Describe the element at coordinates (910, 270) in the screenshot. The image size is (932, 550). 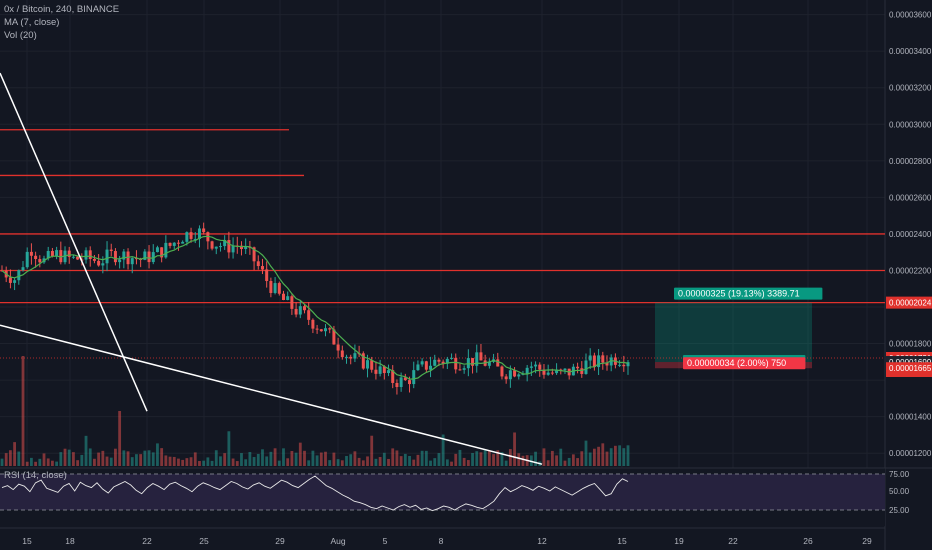
I see `price-tick-7: 0.00002200` at that location.